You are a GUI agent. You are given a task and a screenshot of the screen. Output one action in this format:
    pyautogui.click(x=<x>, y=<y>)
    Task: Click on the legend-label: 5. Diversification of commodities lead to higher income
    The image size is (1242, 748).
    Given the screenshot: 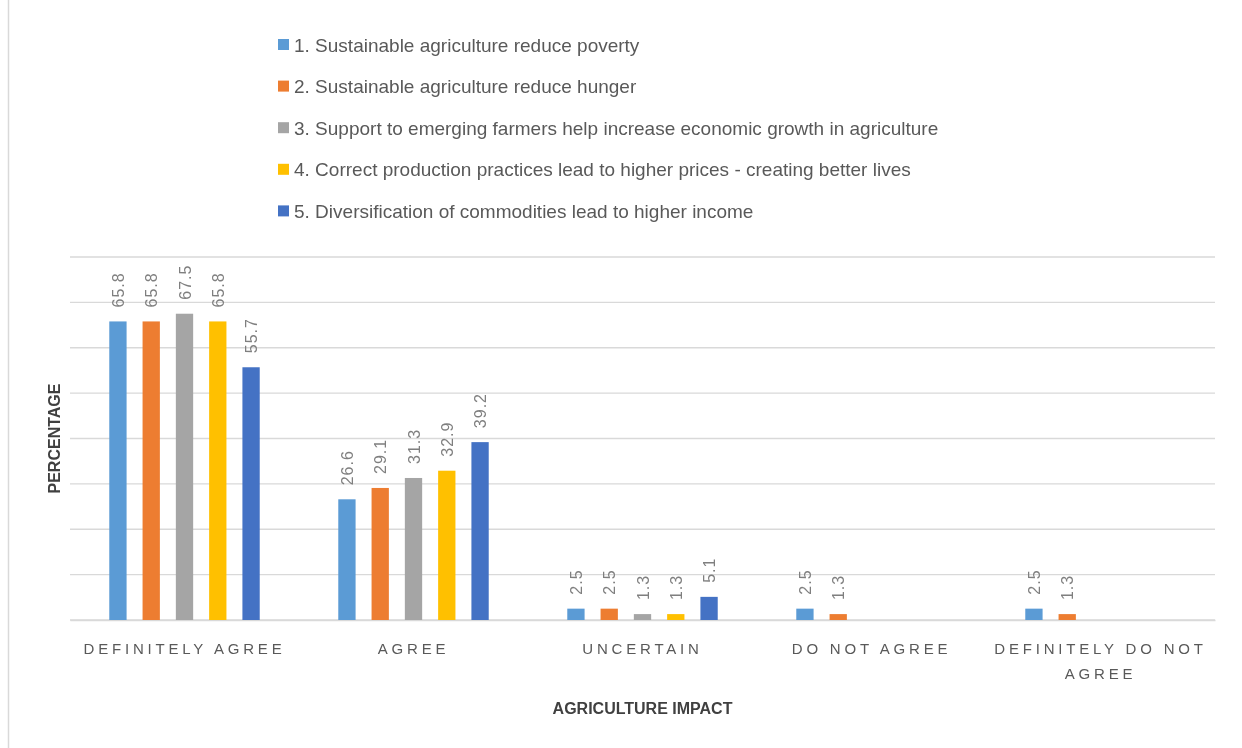 What is the action you would take?
    pyautogui.click(x=524, y=212)
    